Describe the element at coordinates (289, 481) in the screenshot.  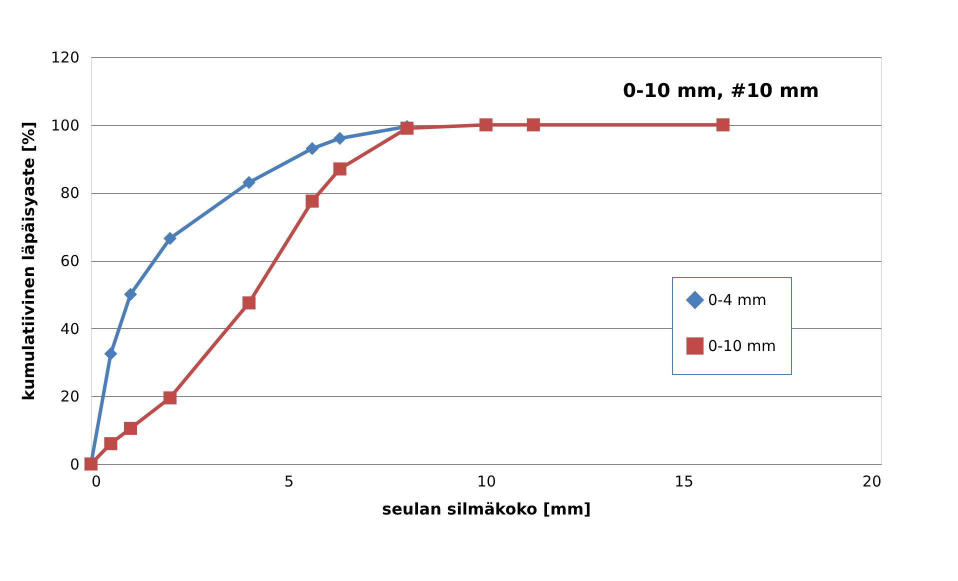
I see `x-tick-label: 5` at that location.